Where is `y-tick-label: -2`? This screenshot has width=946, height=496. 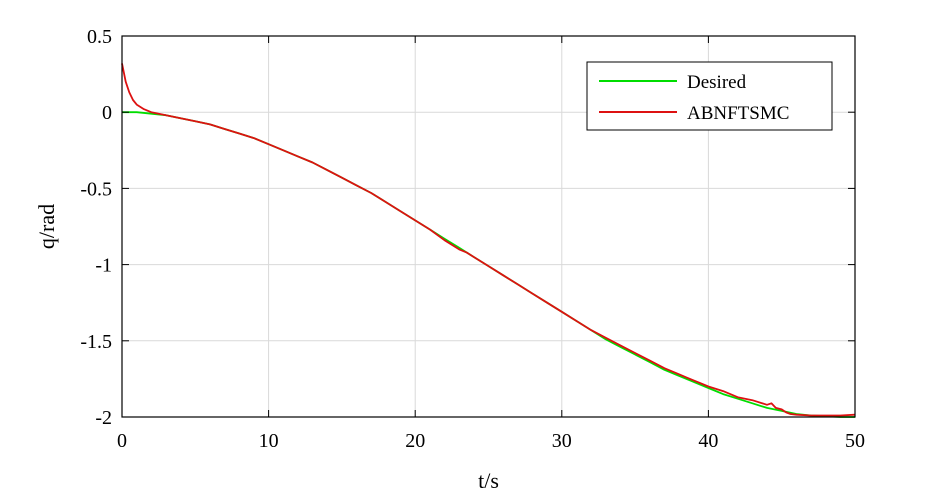
y-tick-label: -2 is located at coordinates (103, 418).